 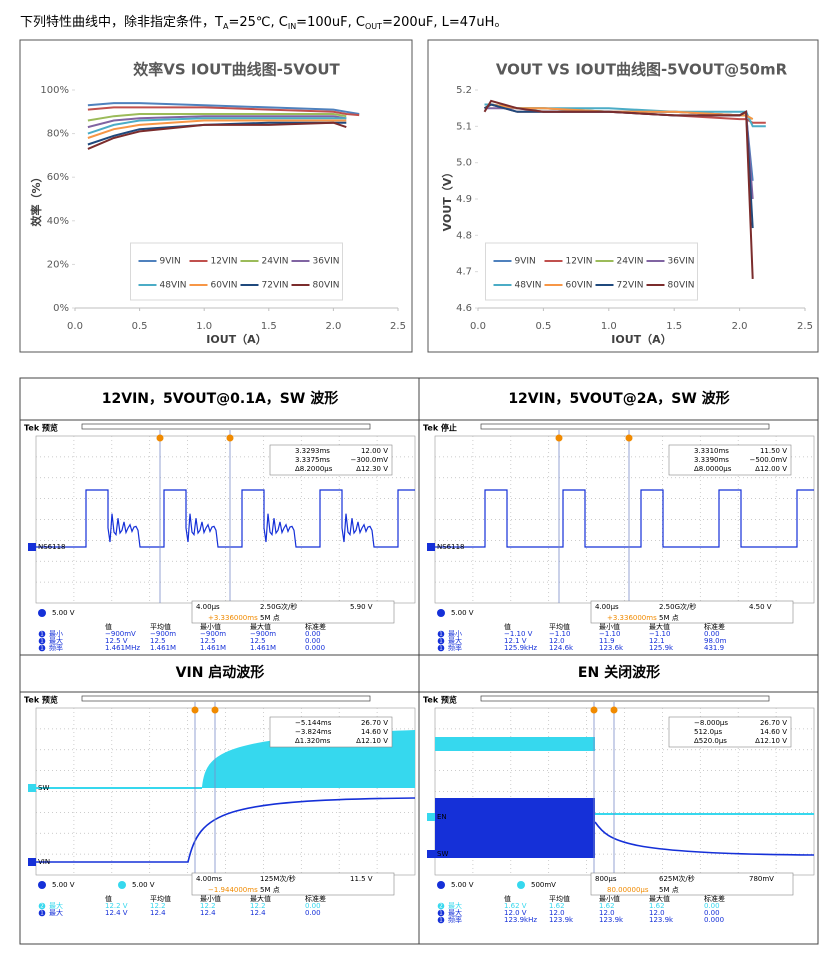 What do you see at coordinates (632, 618) in the screenshot?
I see `trigger-value: +3.336000ms` at bounding box center [632, 618].